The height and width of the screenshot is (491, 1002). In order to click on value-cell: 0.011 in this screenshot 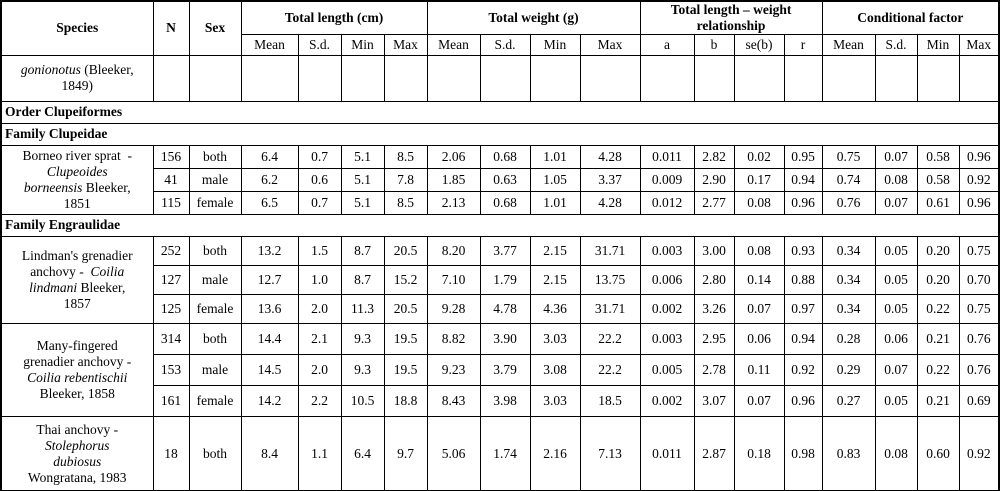, I will do `click(667, 453)`.